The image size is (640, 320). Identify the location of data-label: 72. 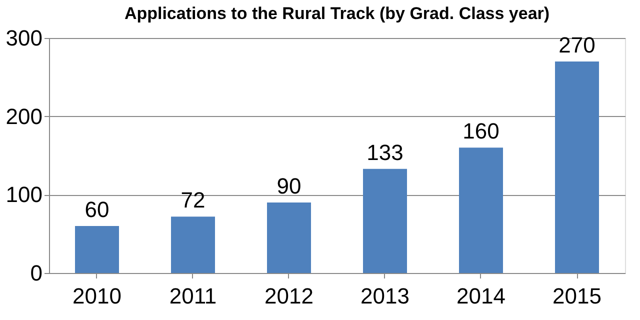
(193, 200).